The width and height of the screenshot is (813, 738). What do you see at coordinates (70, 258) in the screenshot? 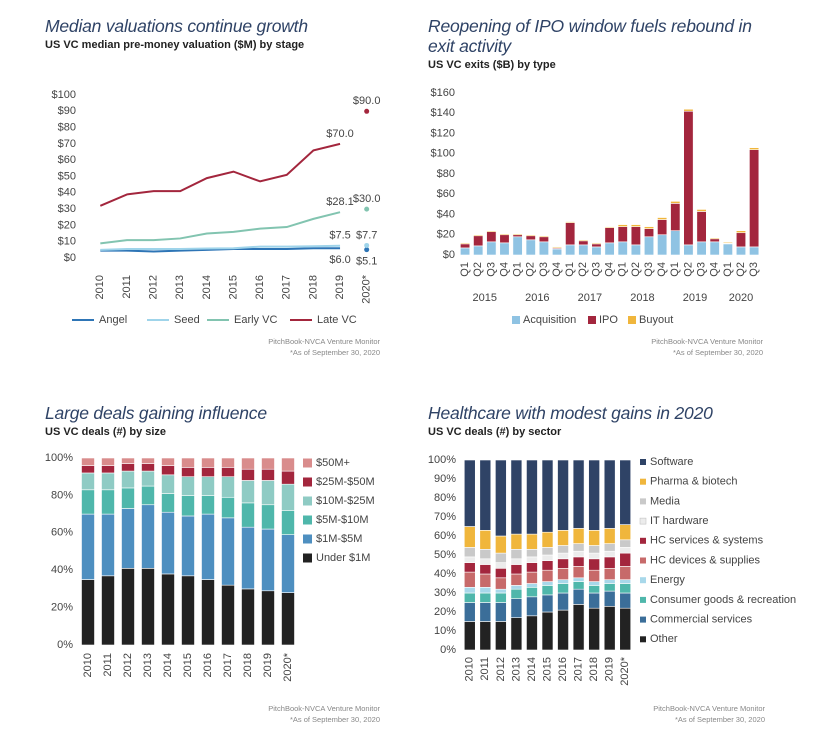
I see `y-tick-label: $0` at bounding box center [70, 258].